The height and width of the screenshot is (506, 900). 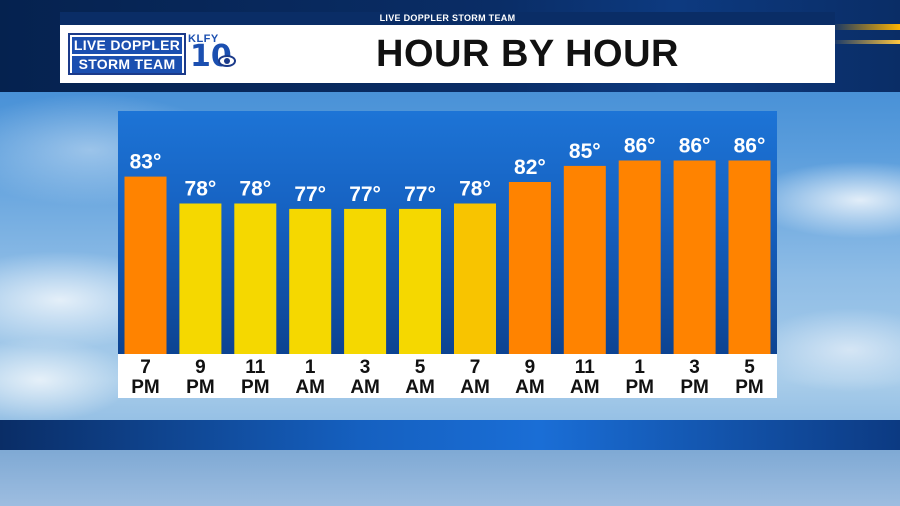 What do you see at coordinates (447, 376) in the screenshot?
I see `x-axis-label-strip` at bounding box center [447, 376].